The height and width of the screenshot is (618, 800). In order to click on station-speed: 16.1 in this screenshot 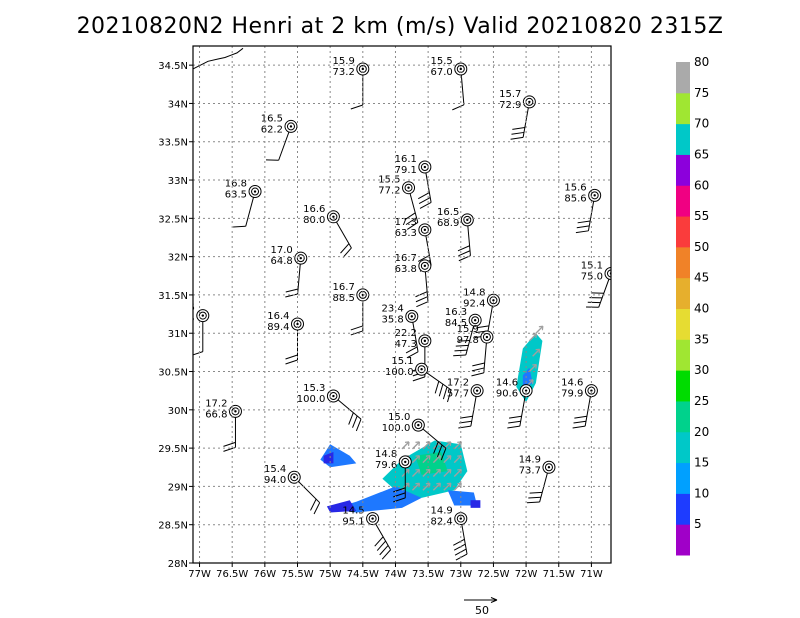, I will do `click(406, 159)`.